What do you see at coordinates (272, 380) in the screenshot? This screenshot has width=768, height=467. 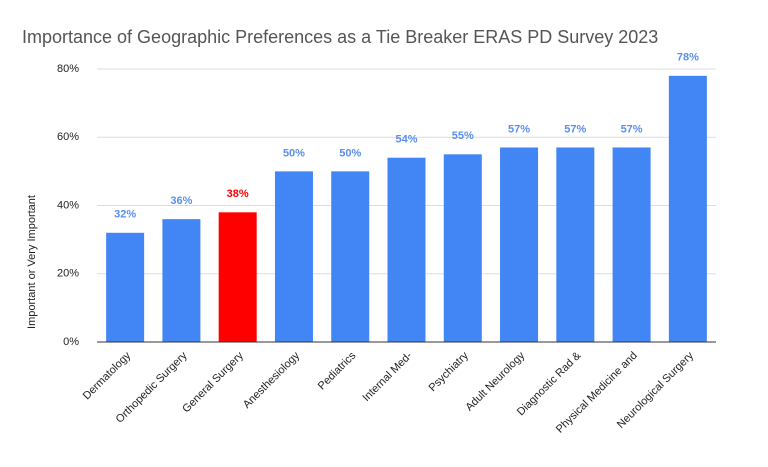 I see `x-tick-label: Anesthesiology` at bounding box center [272, 380].